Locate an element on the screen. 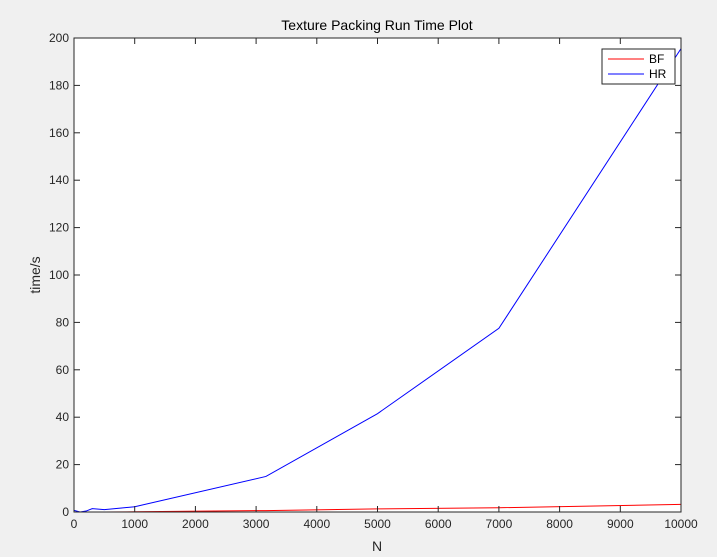  y-tick-label: 0 is located at coordinates (65, 512).